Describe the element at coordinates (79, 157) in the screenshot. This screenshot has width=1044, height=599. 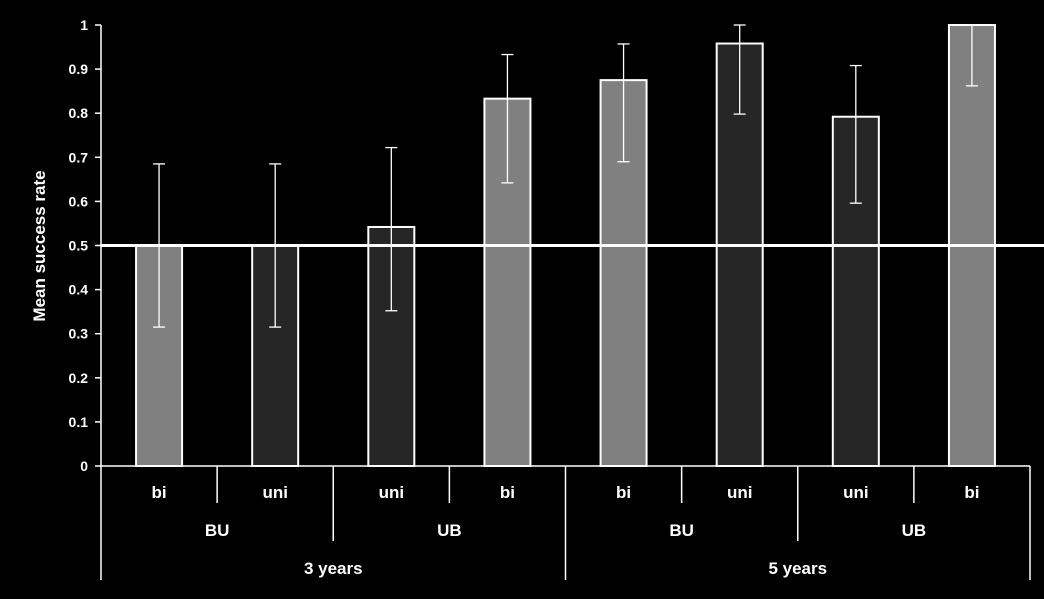
I see `y-tick-label: 0.7` at that location.